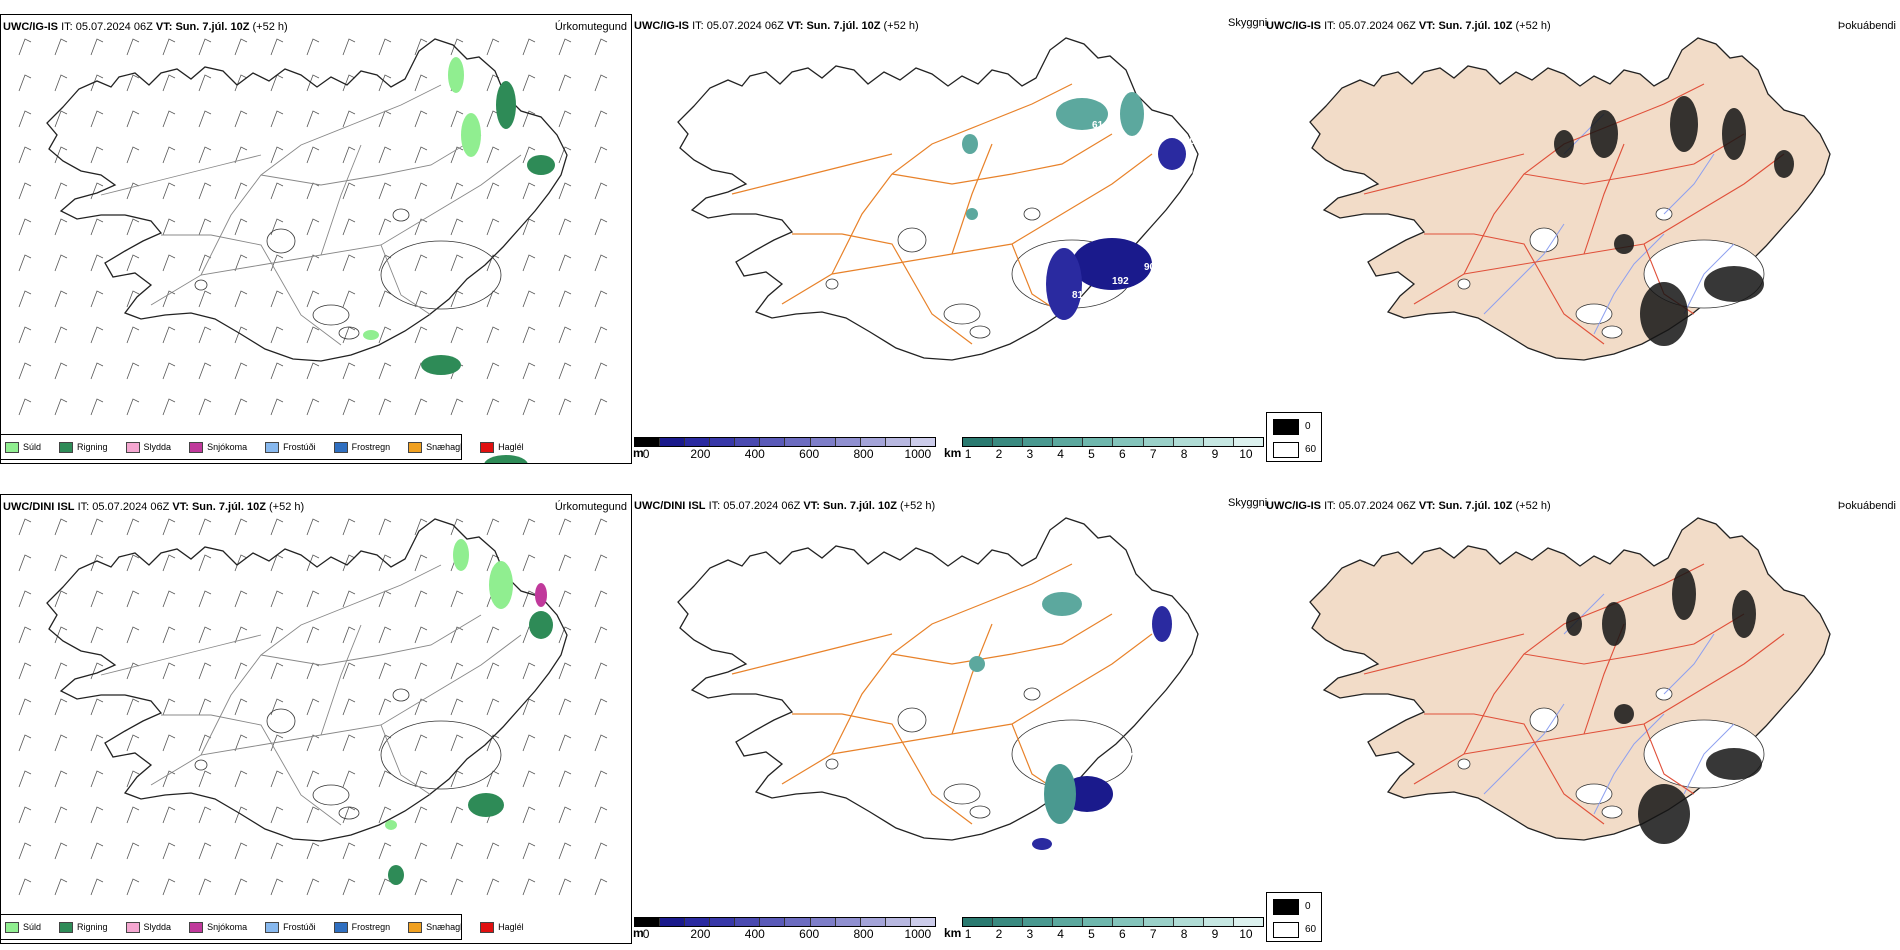 This screenshot has height=950, width=1900. What do you see at coordinates (1311, 449) in the screenshot?
I see `fog-key-high-label: 60` at bounding box center [1311, 449].